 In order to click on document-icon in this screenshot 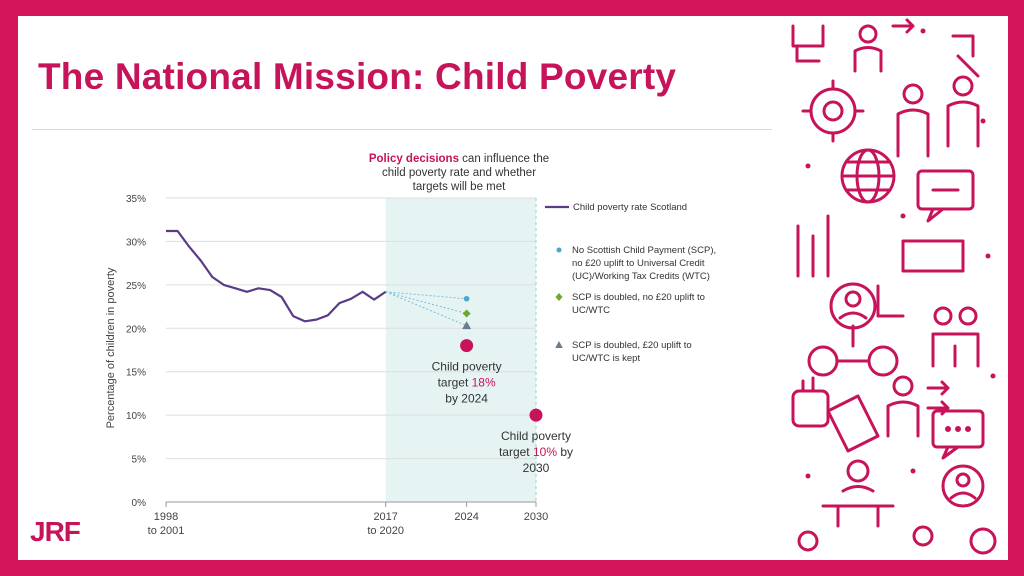, I will do `click(853, 423)`.